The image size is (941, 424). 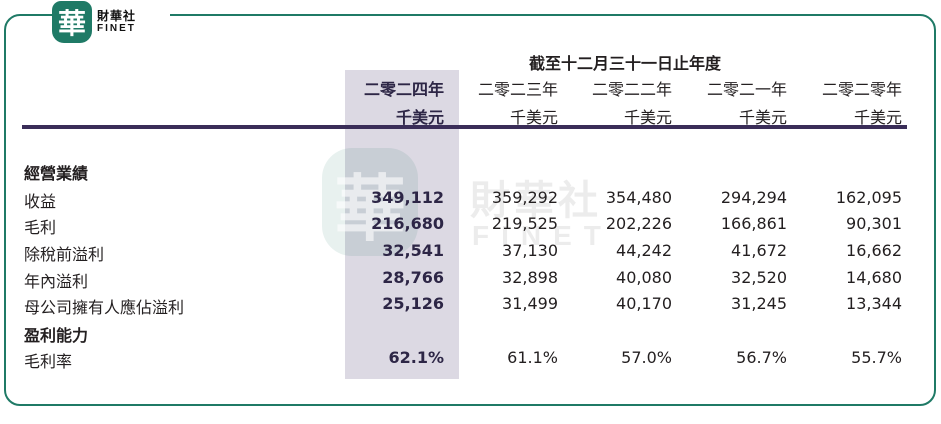 What do you see at coordinates (403, 89) in the screenshot?
I see `year-header: 二零二四年` at bounding box center [403, 89].